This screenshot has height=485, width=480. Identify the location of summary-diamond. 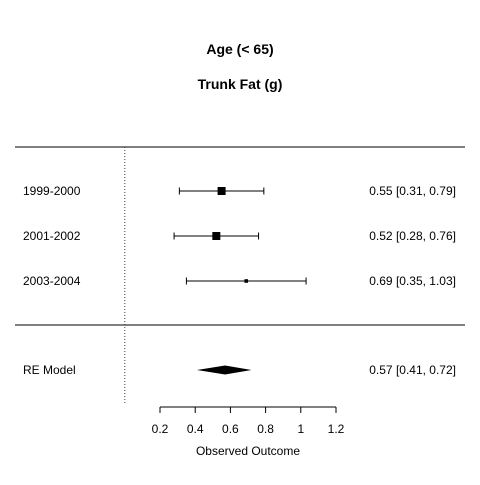
(224, 370).